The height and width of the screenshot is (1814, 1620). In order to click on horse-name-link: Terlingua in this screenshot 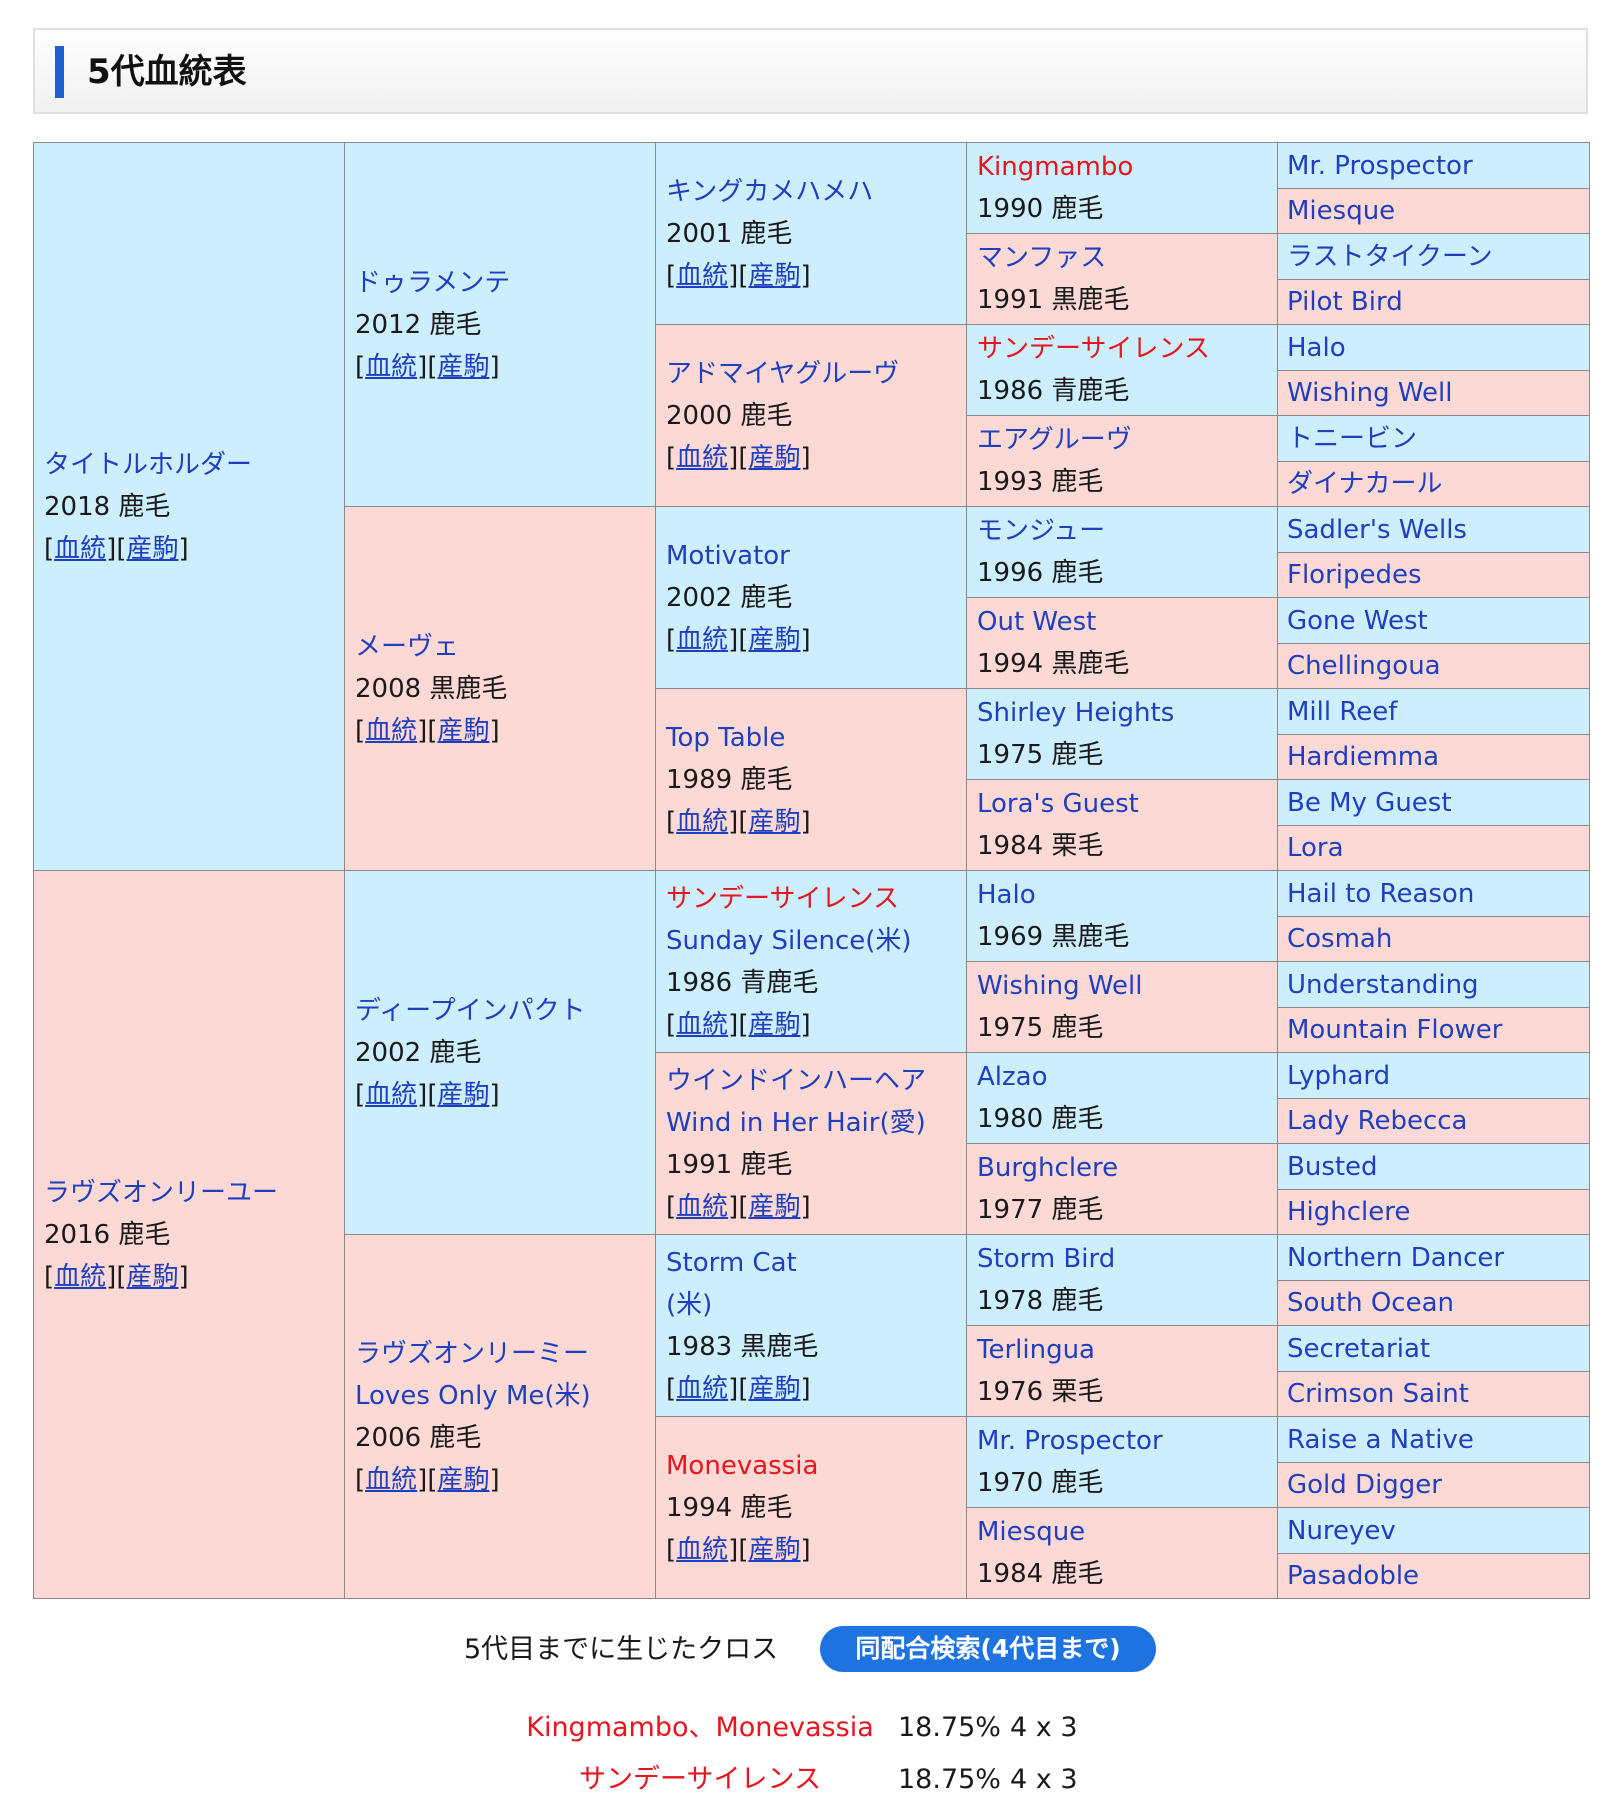, I will do `click(1036, 1350)`.